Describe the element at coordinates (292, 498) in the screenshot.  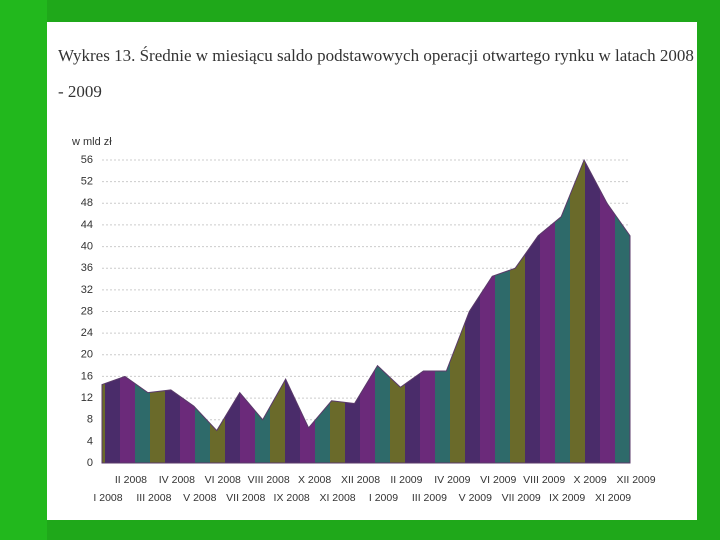
I see `x-tick-label: IX 2008` at that location.